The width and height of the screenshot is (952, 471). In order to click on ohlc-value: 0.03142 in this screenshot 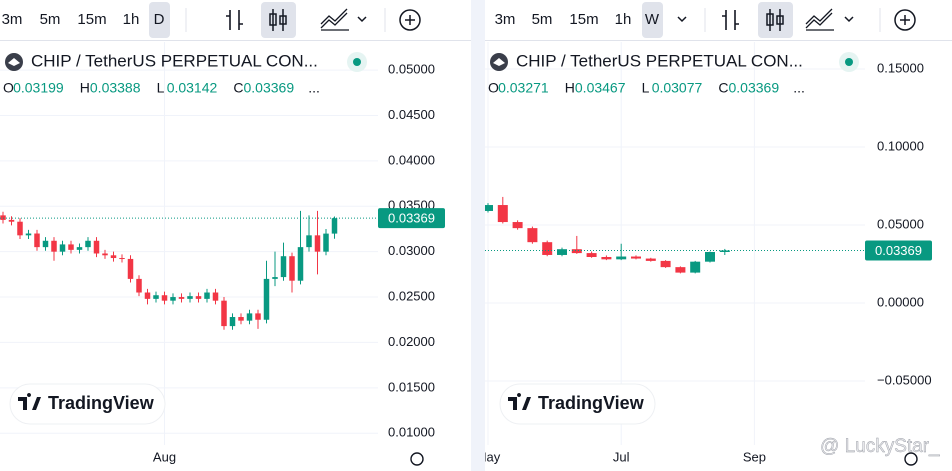, I will do `click(192, 88)`.